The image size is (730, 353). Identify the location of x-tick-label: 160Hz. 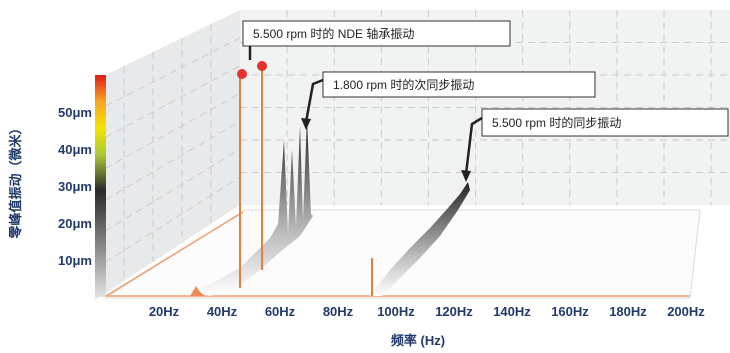
(570, 311).